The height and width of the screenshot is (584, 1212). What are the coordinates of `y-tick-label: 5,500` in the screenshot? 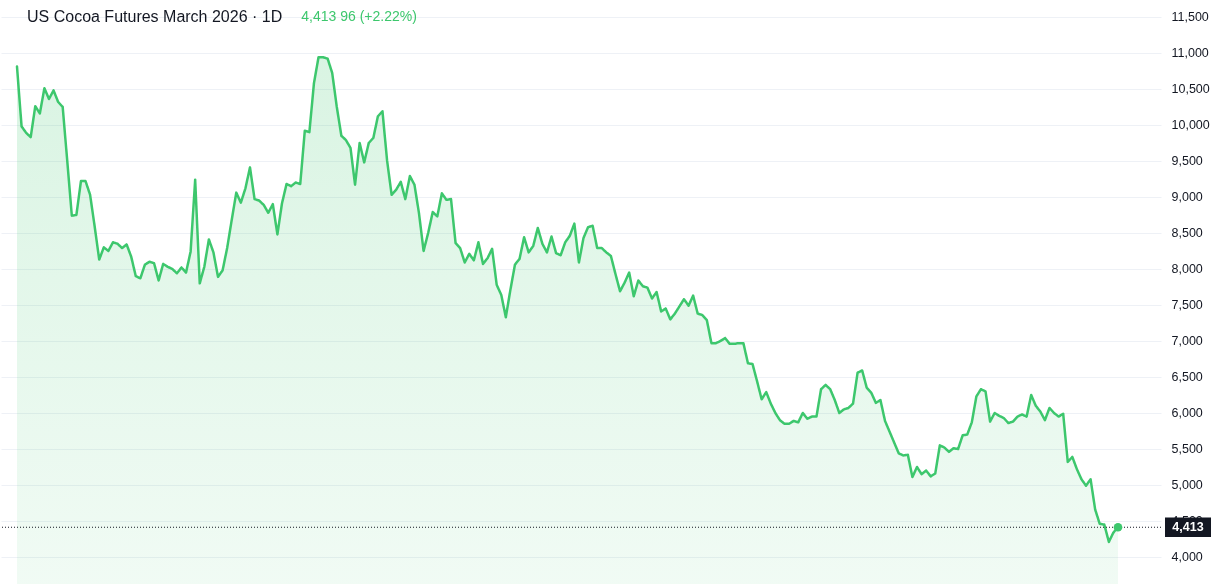 It's located at (1187, 449).